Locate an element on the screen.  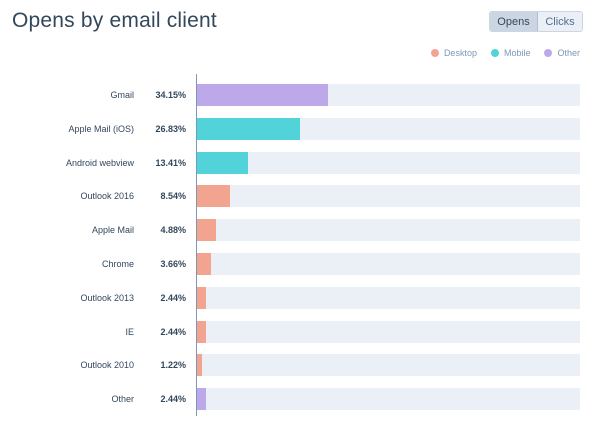
chart-row: Other 2.44% is located at coordinates (300, 399).